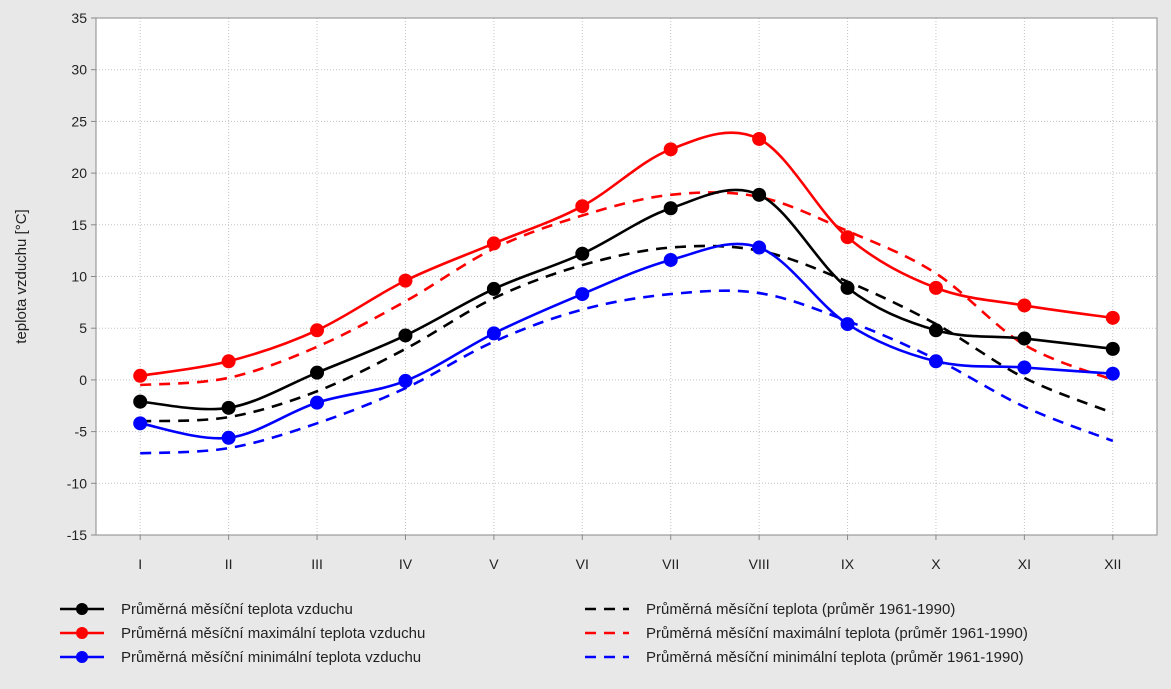 The height and width of the screenshot is (689, 1171). What do you see at coordinates (848, 564) in the screenshot?
I see `x-tick-label: IX` at bounding box center [848, 564].